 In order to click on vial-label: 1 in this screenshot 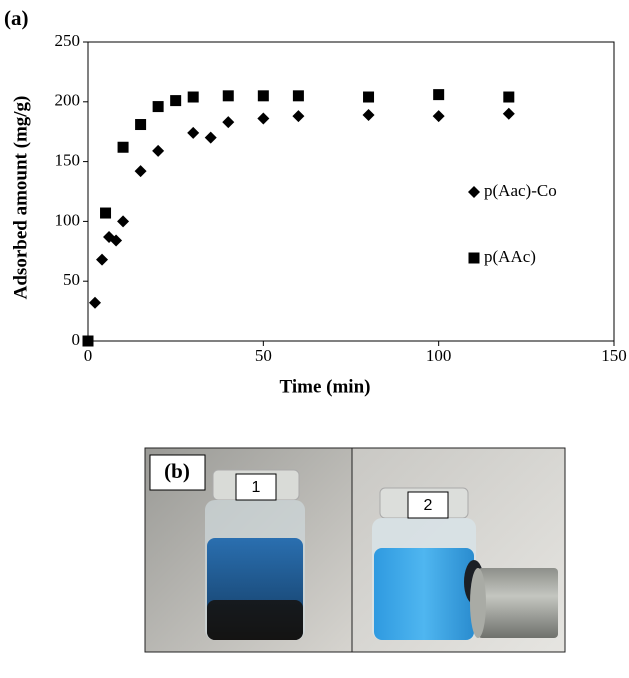, I will do `click(256, 487)`.